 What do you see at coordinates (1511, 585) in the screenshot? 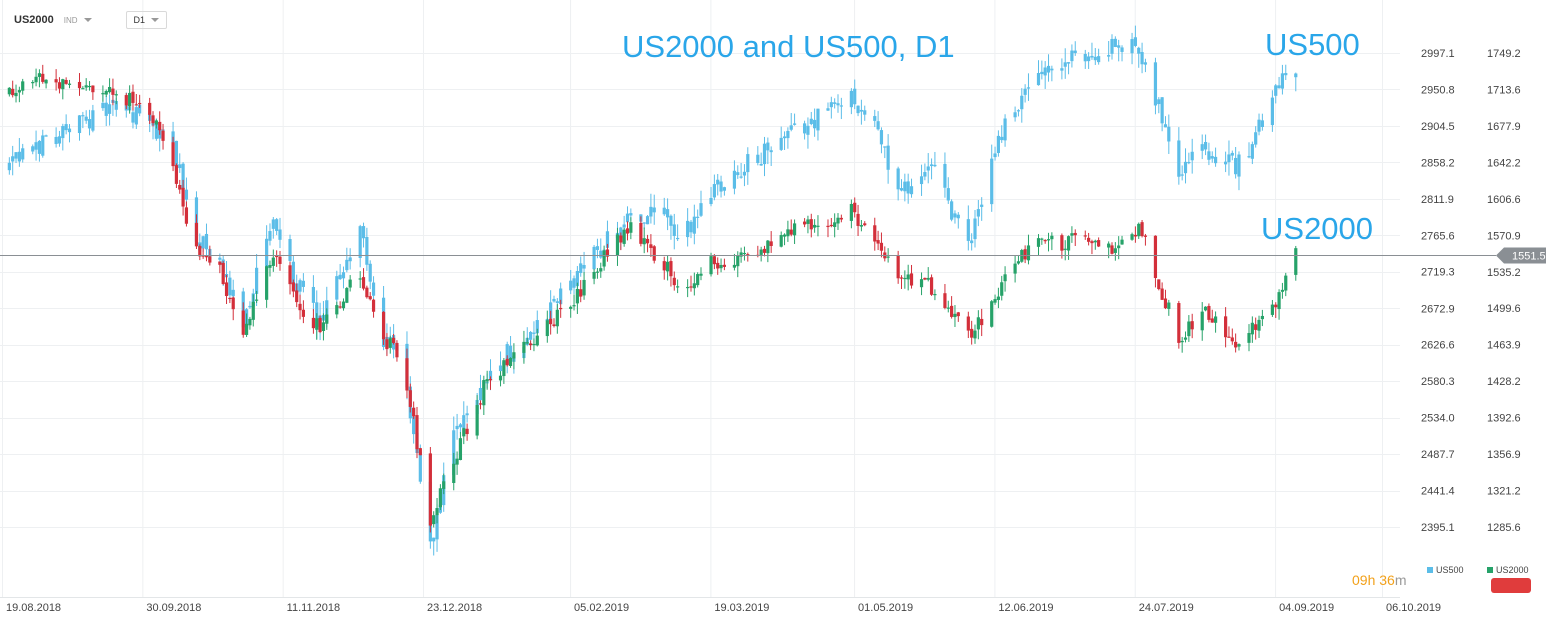
I see `sell-button` at bounding box center [1511, 585].